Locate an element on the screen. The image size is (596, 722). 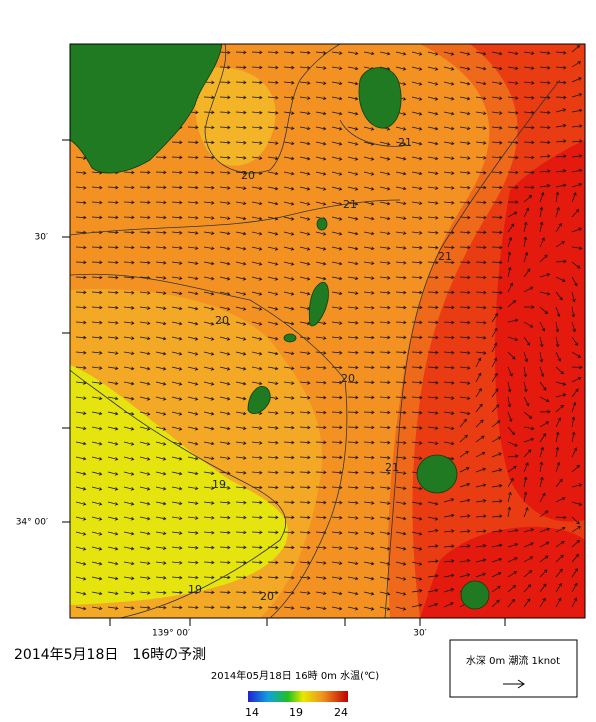
sea-zone is located at coordinates (179, 485).